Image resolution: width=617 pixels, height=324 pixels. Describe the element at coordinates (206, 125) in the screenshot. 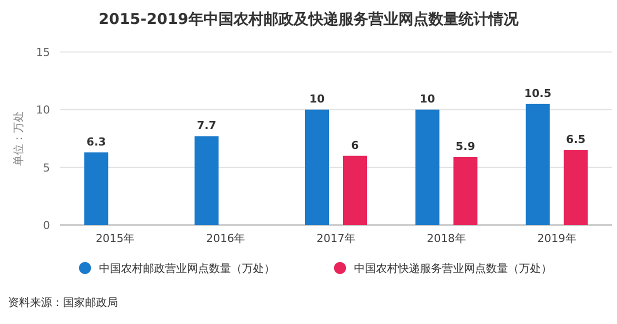

I see `data-label: 7.7` at that location.